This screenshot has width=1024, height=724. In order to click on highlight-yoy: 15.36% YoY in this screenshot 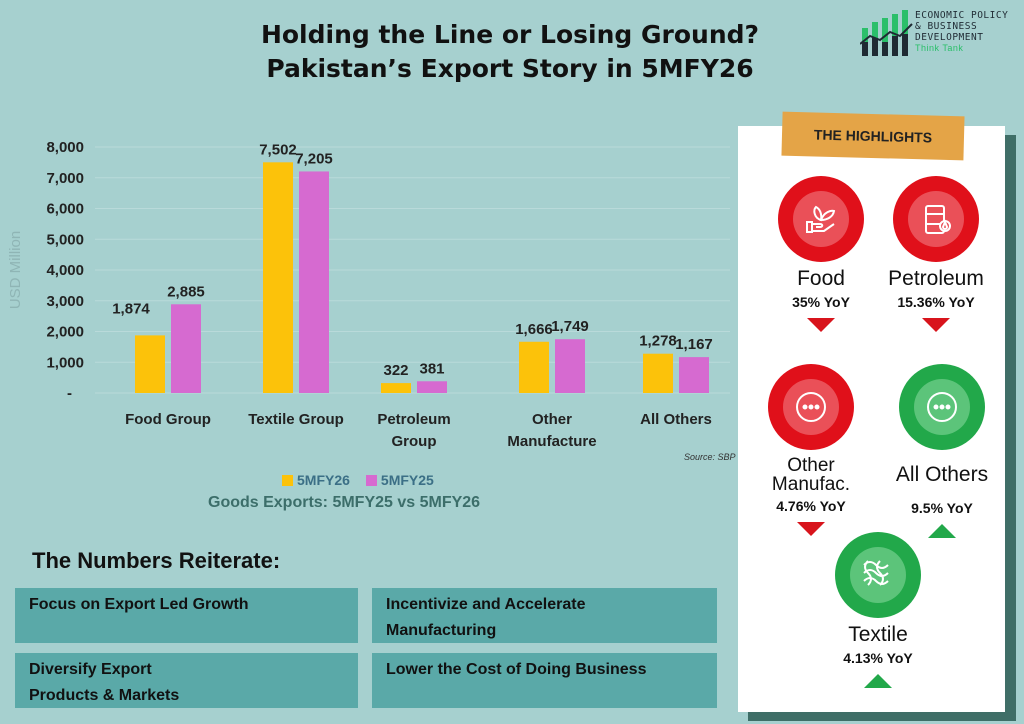, I will do `click(936, 302)`.